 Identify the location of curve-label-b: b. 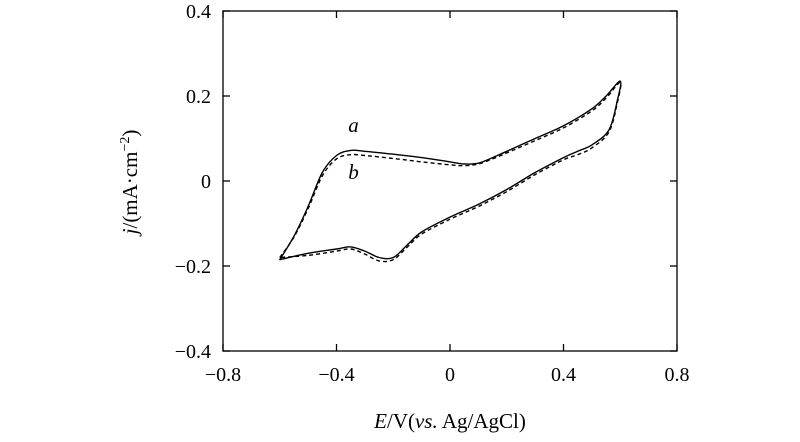
(353, 172).